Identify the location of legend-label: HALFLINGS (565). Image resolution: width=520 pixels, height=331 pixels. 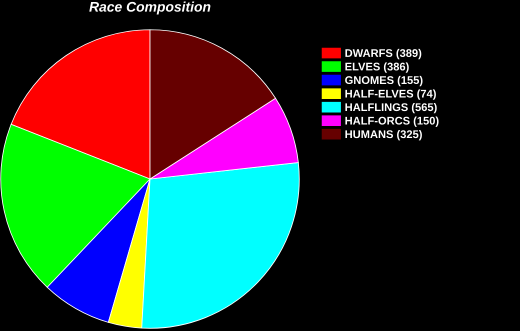
(391, 108).